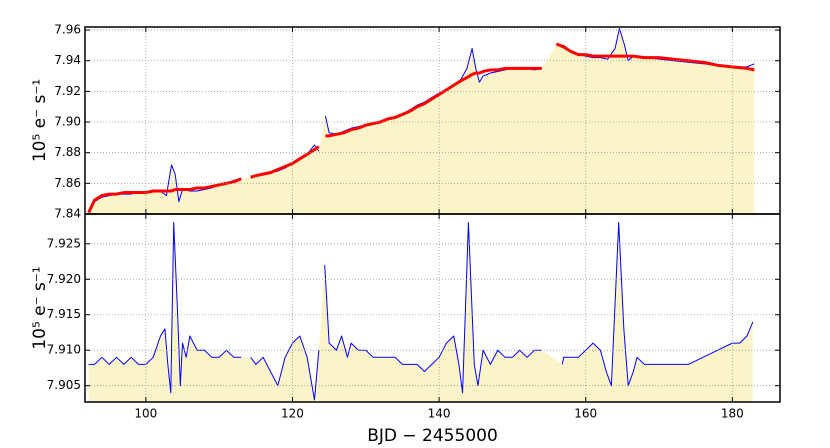  I want to click on y-tick-label: 7.88, so click(67, 152).